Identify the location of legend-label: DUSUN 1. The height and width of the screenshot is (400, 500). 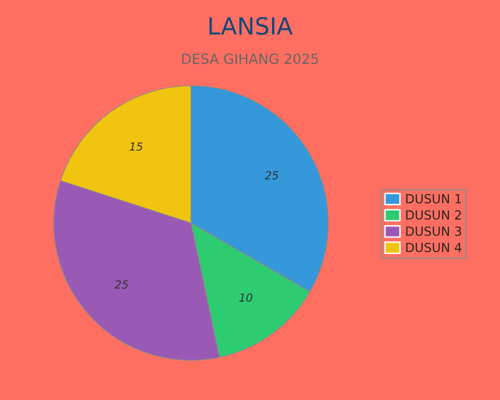
(433, 199).